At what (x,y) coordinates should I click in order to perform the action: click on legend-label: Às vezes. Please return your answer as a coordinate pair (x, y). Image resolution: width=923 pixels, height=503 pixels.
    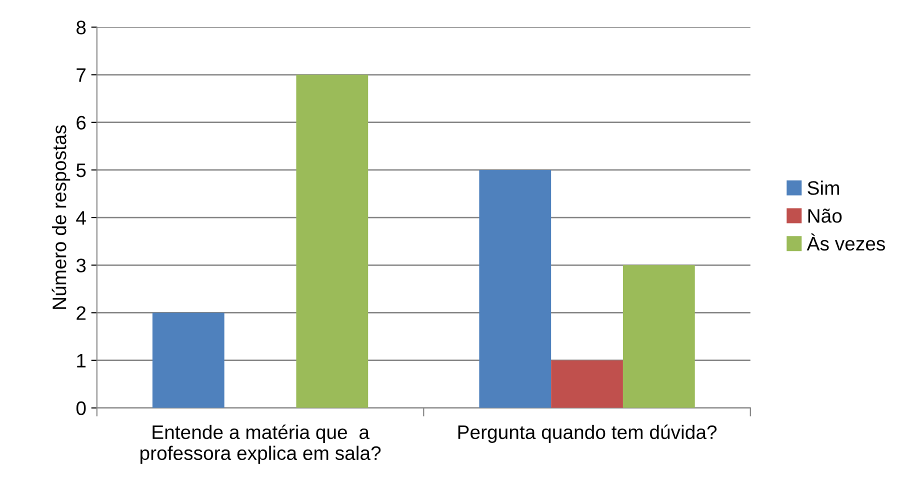
    Looking at the image, I should click on (845, 242).